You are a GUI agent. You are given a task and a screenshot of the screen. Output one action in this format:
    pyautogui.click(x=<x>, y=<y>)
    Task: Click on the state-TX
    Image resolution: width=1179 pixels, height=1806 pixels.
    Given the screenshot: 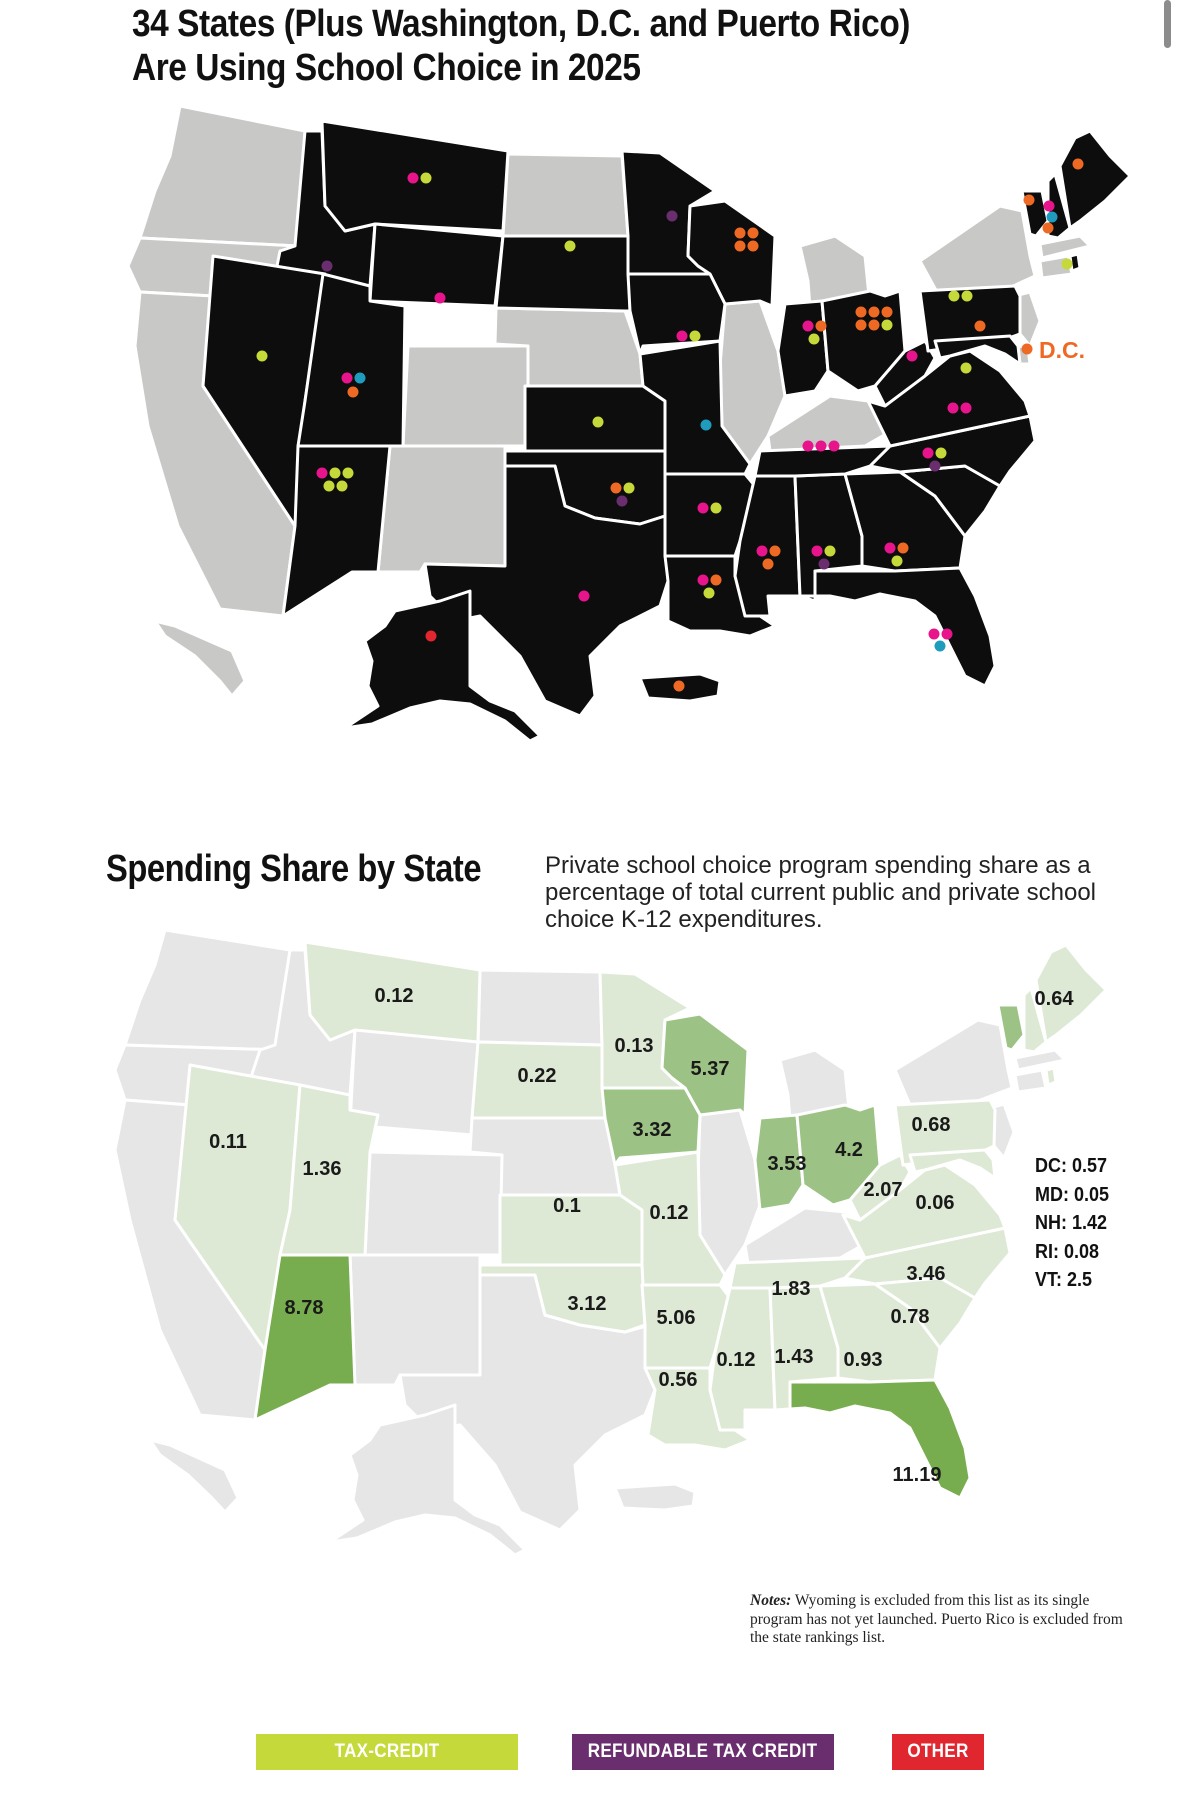 What is the action you would take?
    pyautogui.click(x=546, y=591)
    